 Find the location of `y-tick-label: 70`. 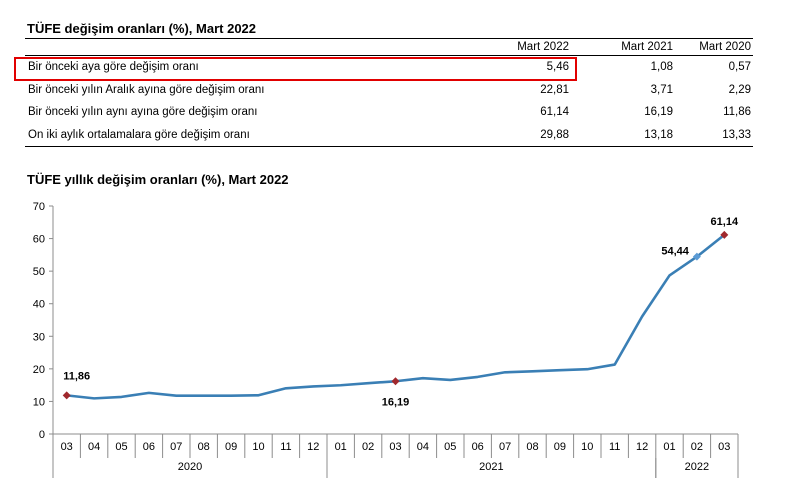

y-tick-label: 70 is located at coordinates (39, 207).